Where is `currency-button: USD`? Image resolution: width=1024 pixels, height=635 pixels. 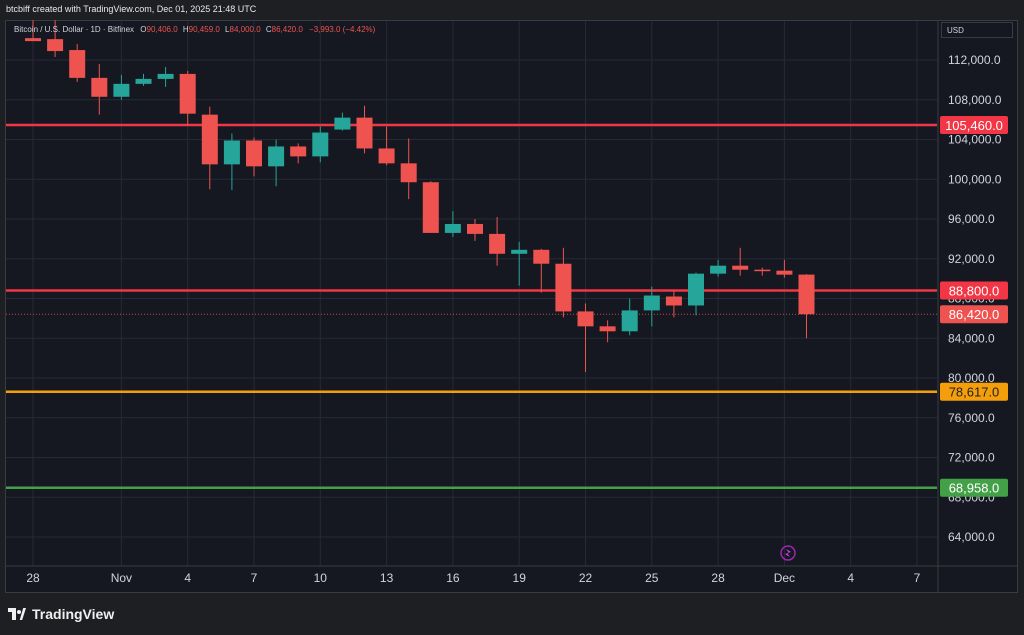 currency-button: USD is located at coordinates (977, 30).